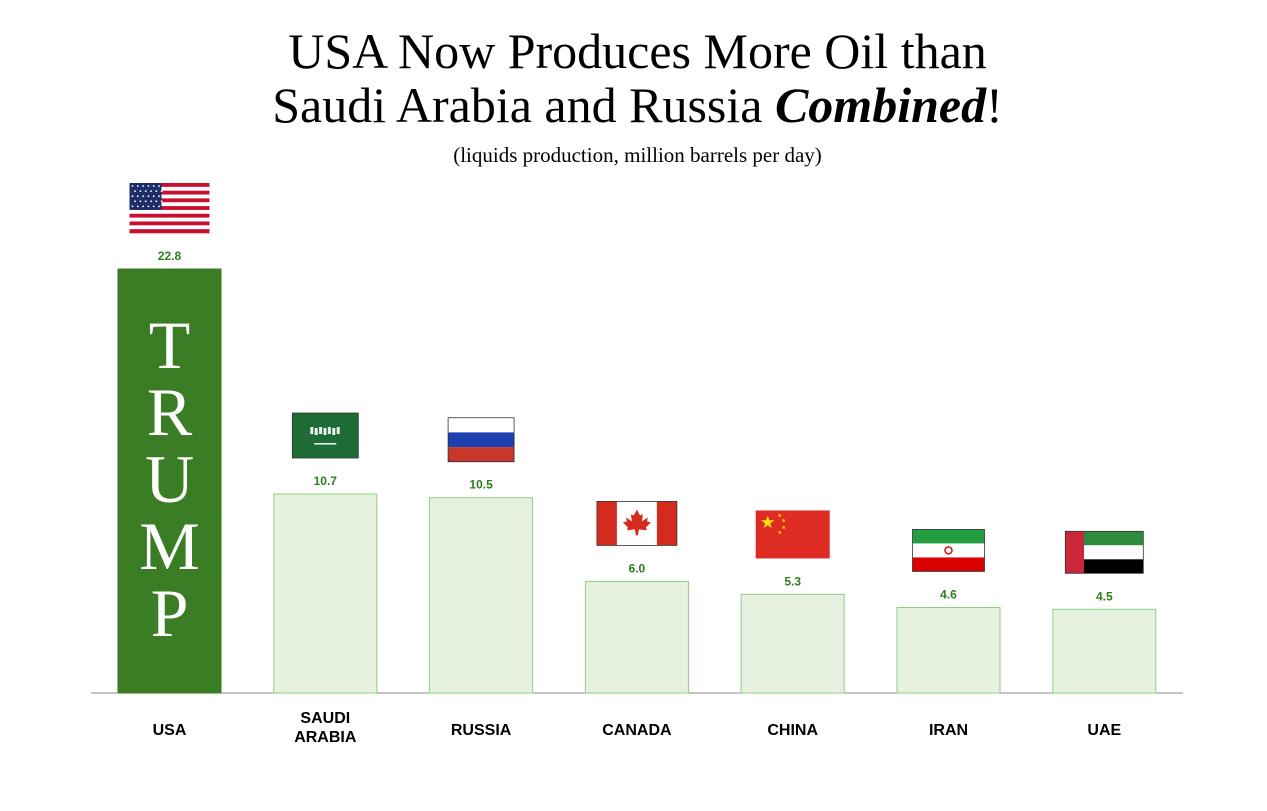  I want to click on maple-leaf-icon, so click(636, 522).